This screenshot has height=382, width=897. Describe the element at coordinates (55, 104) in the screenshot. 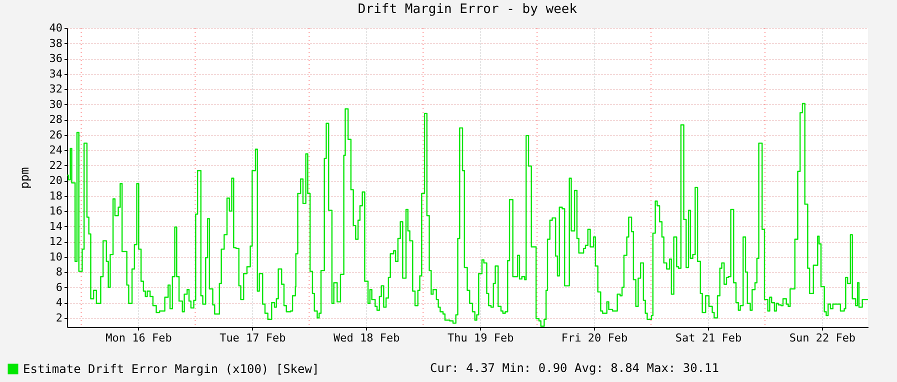

I see `y-tick-label: 30` at that location.